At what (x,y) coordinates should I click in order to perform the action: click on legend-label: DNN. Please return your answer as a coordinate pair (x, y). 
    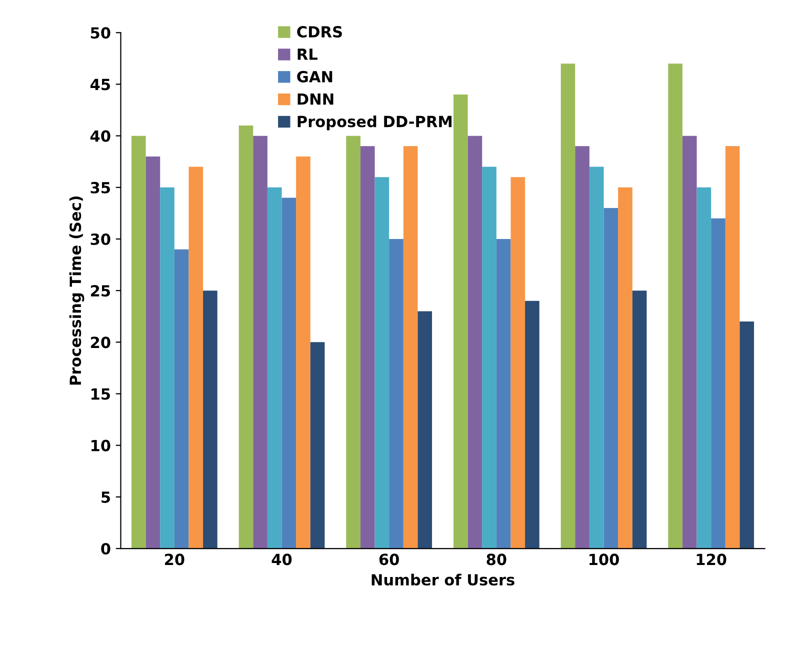
    Looking at the image, I should click on (316, 99).